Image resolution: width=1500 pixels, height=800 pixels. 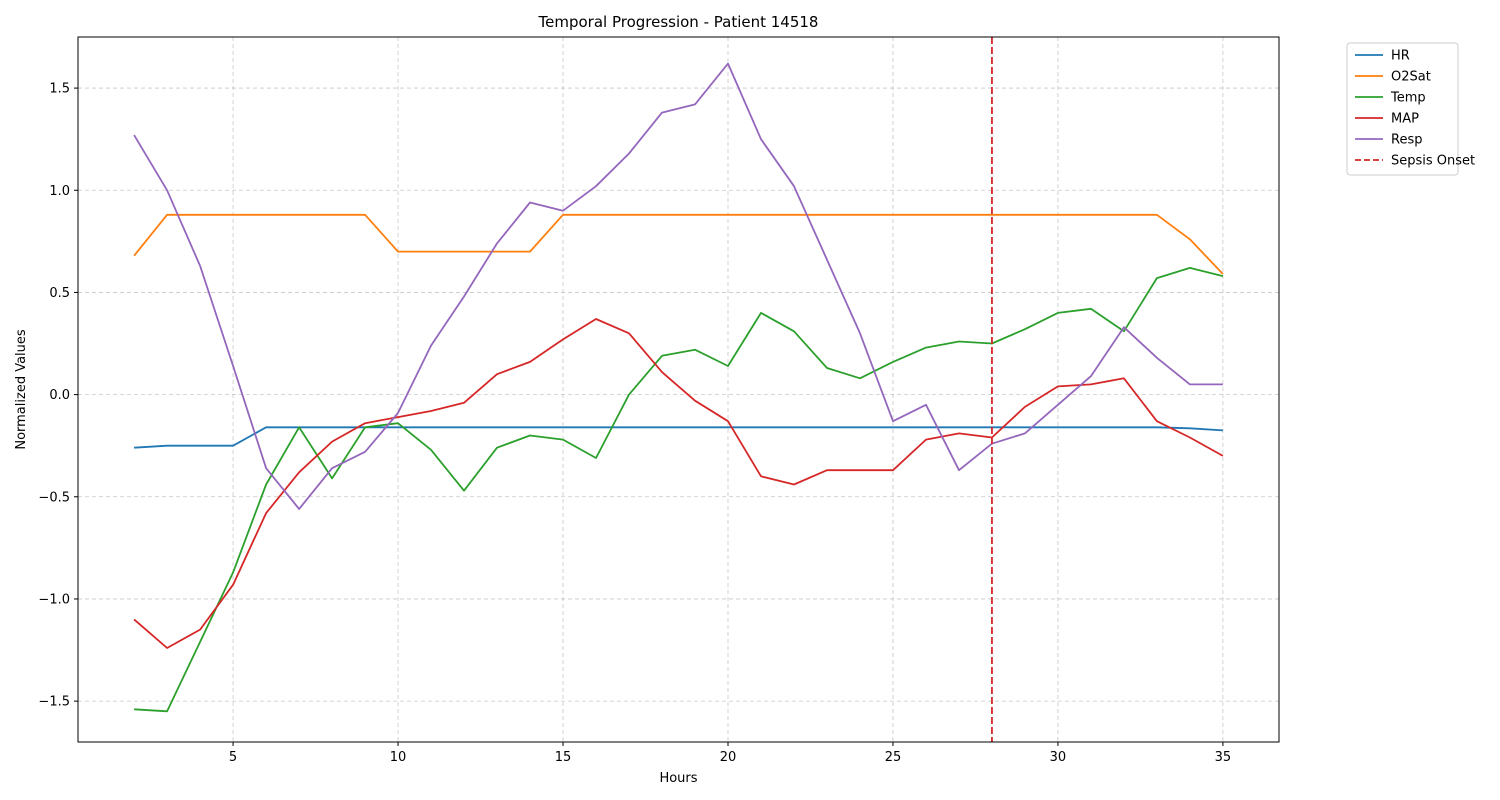 What do you see at coordinates (59, 293) in the screenshot?
I see `y-tick-label: 0.5` at bounding box center [59, 293].